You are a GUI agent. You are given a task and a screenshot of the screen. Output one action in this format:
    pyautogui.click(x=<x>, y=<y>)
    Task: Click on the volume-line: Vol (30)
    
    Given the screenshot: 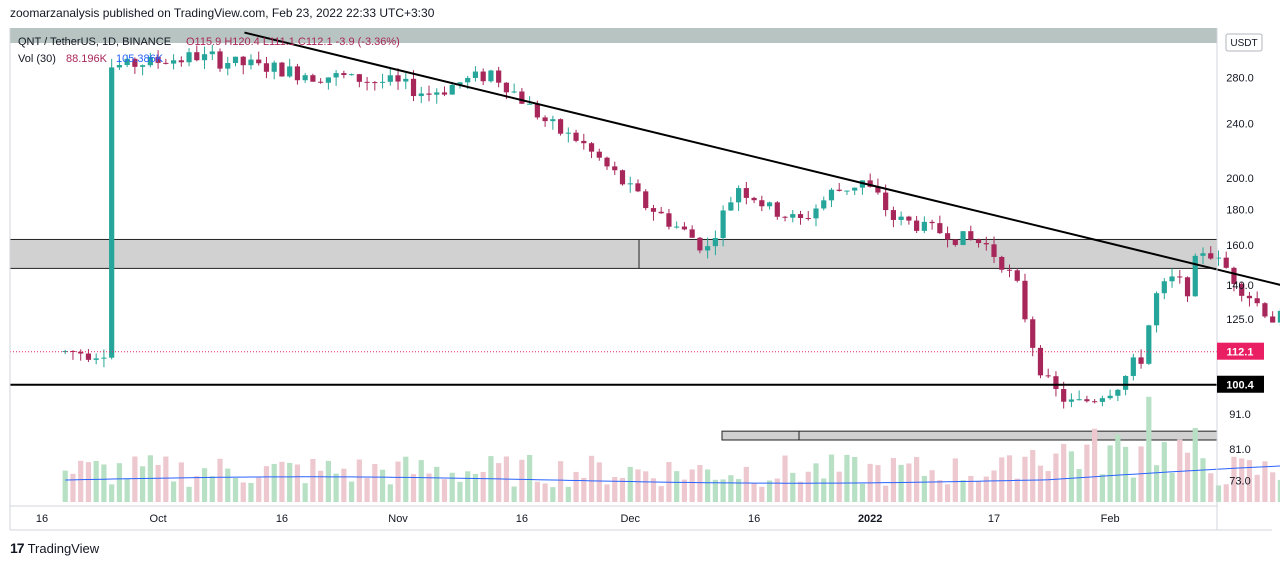 What is the action you would take?
    pyautogui.click(x=37, y=59)
    